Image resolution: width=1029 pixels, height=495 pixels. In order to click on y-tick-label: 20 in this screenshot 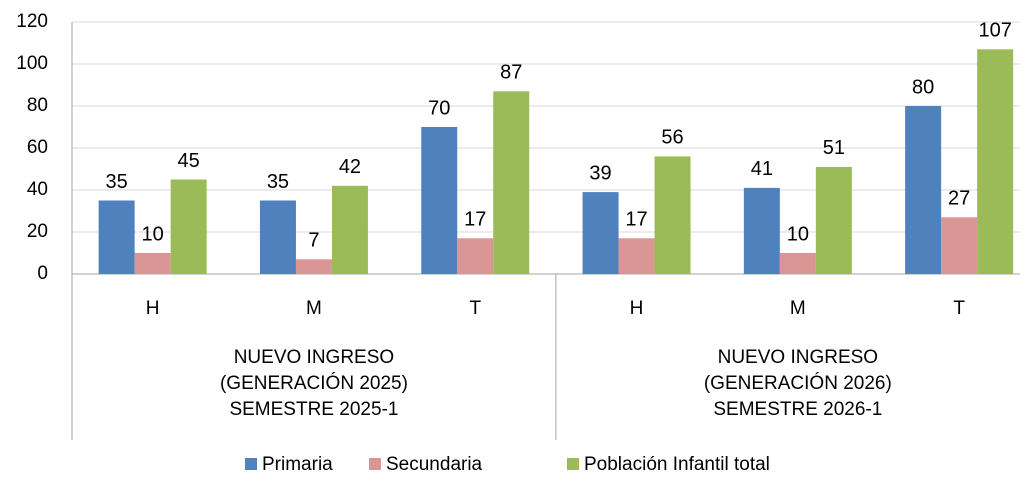, I will do `click(37, 231)`.